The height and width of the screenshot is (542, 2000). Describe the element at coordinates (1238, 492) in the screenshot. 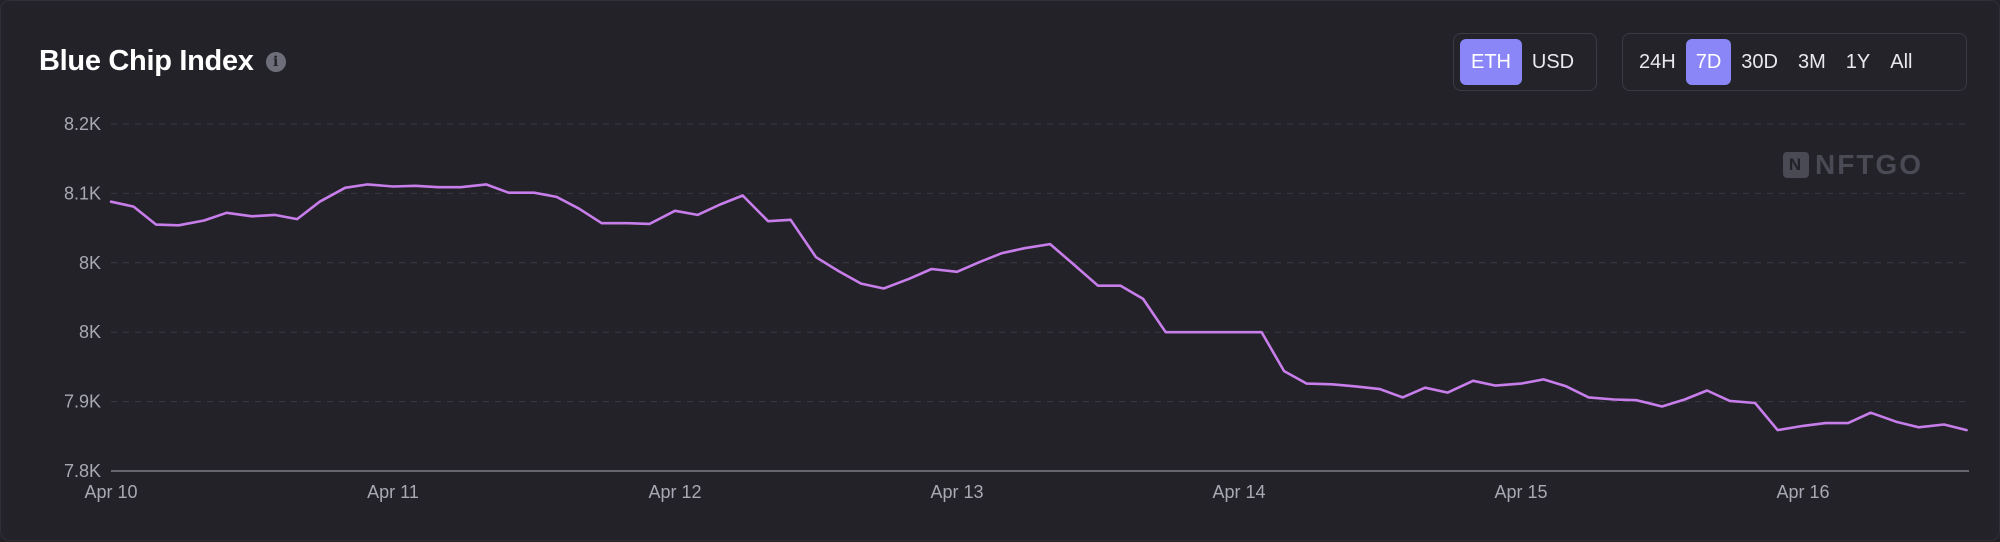

I see `x-tick-label: Apr 14` at that location.